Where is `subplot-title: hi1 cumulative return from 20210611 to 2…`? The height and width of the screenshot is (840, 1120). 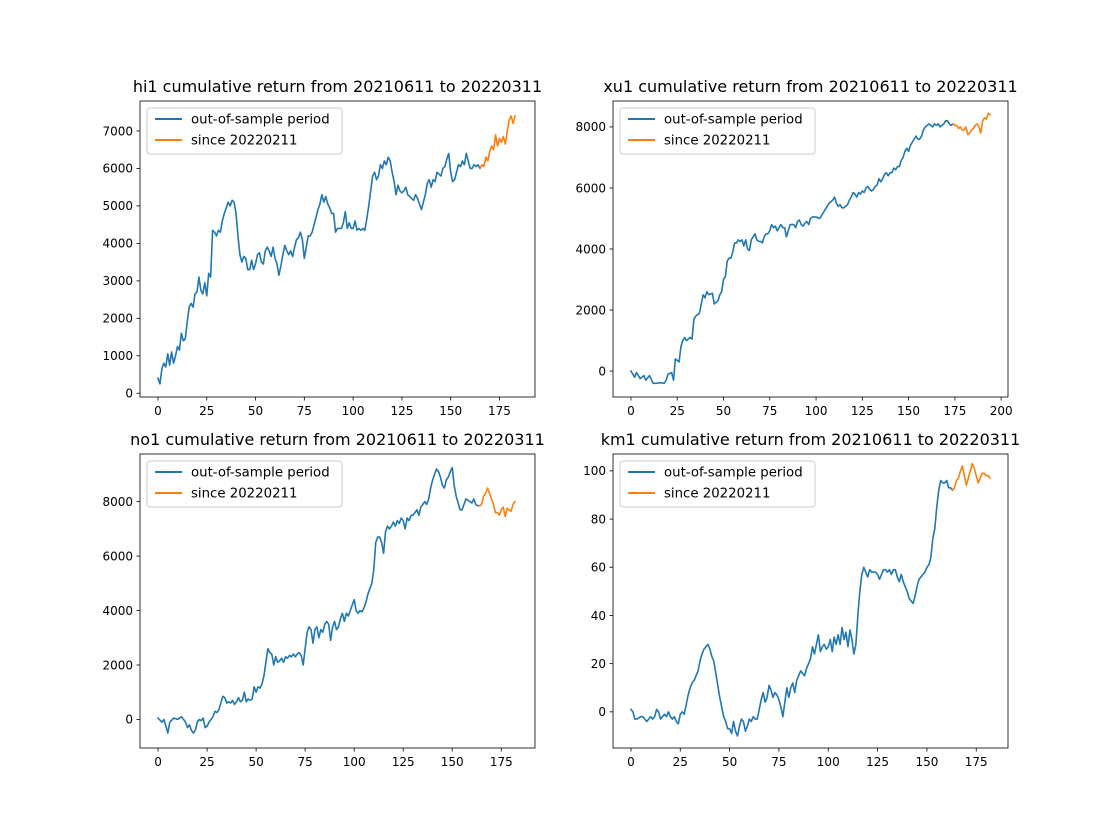
subplot-title: hi1 cumulative return from 20210611 to 2… is located at coordinates (337, 86).